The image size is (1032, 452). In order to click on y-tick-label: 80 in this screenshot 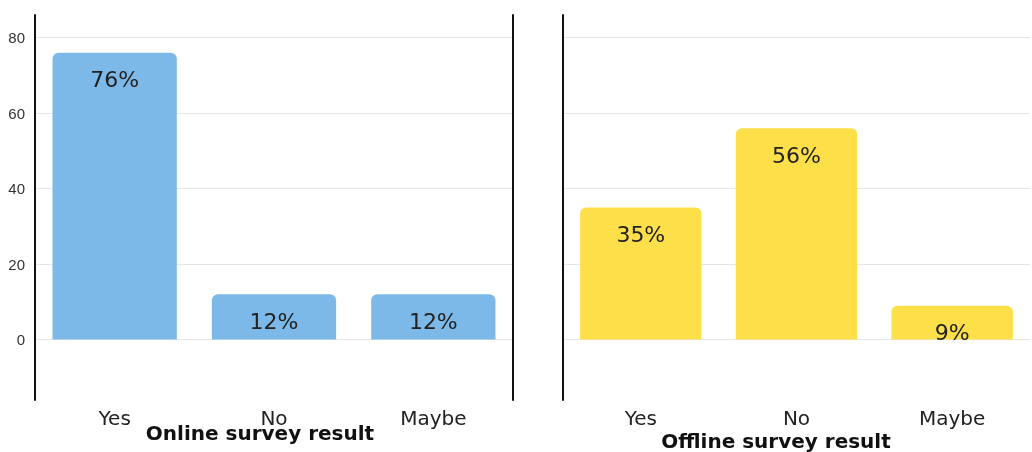, I will do `click(16, 38)`.